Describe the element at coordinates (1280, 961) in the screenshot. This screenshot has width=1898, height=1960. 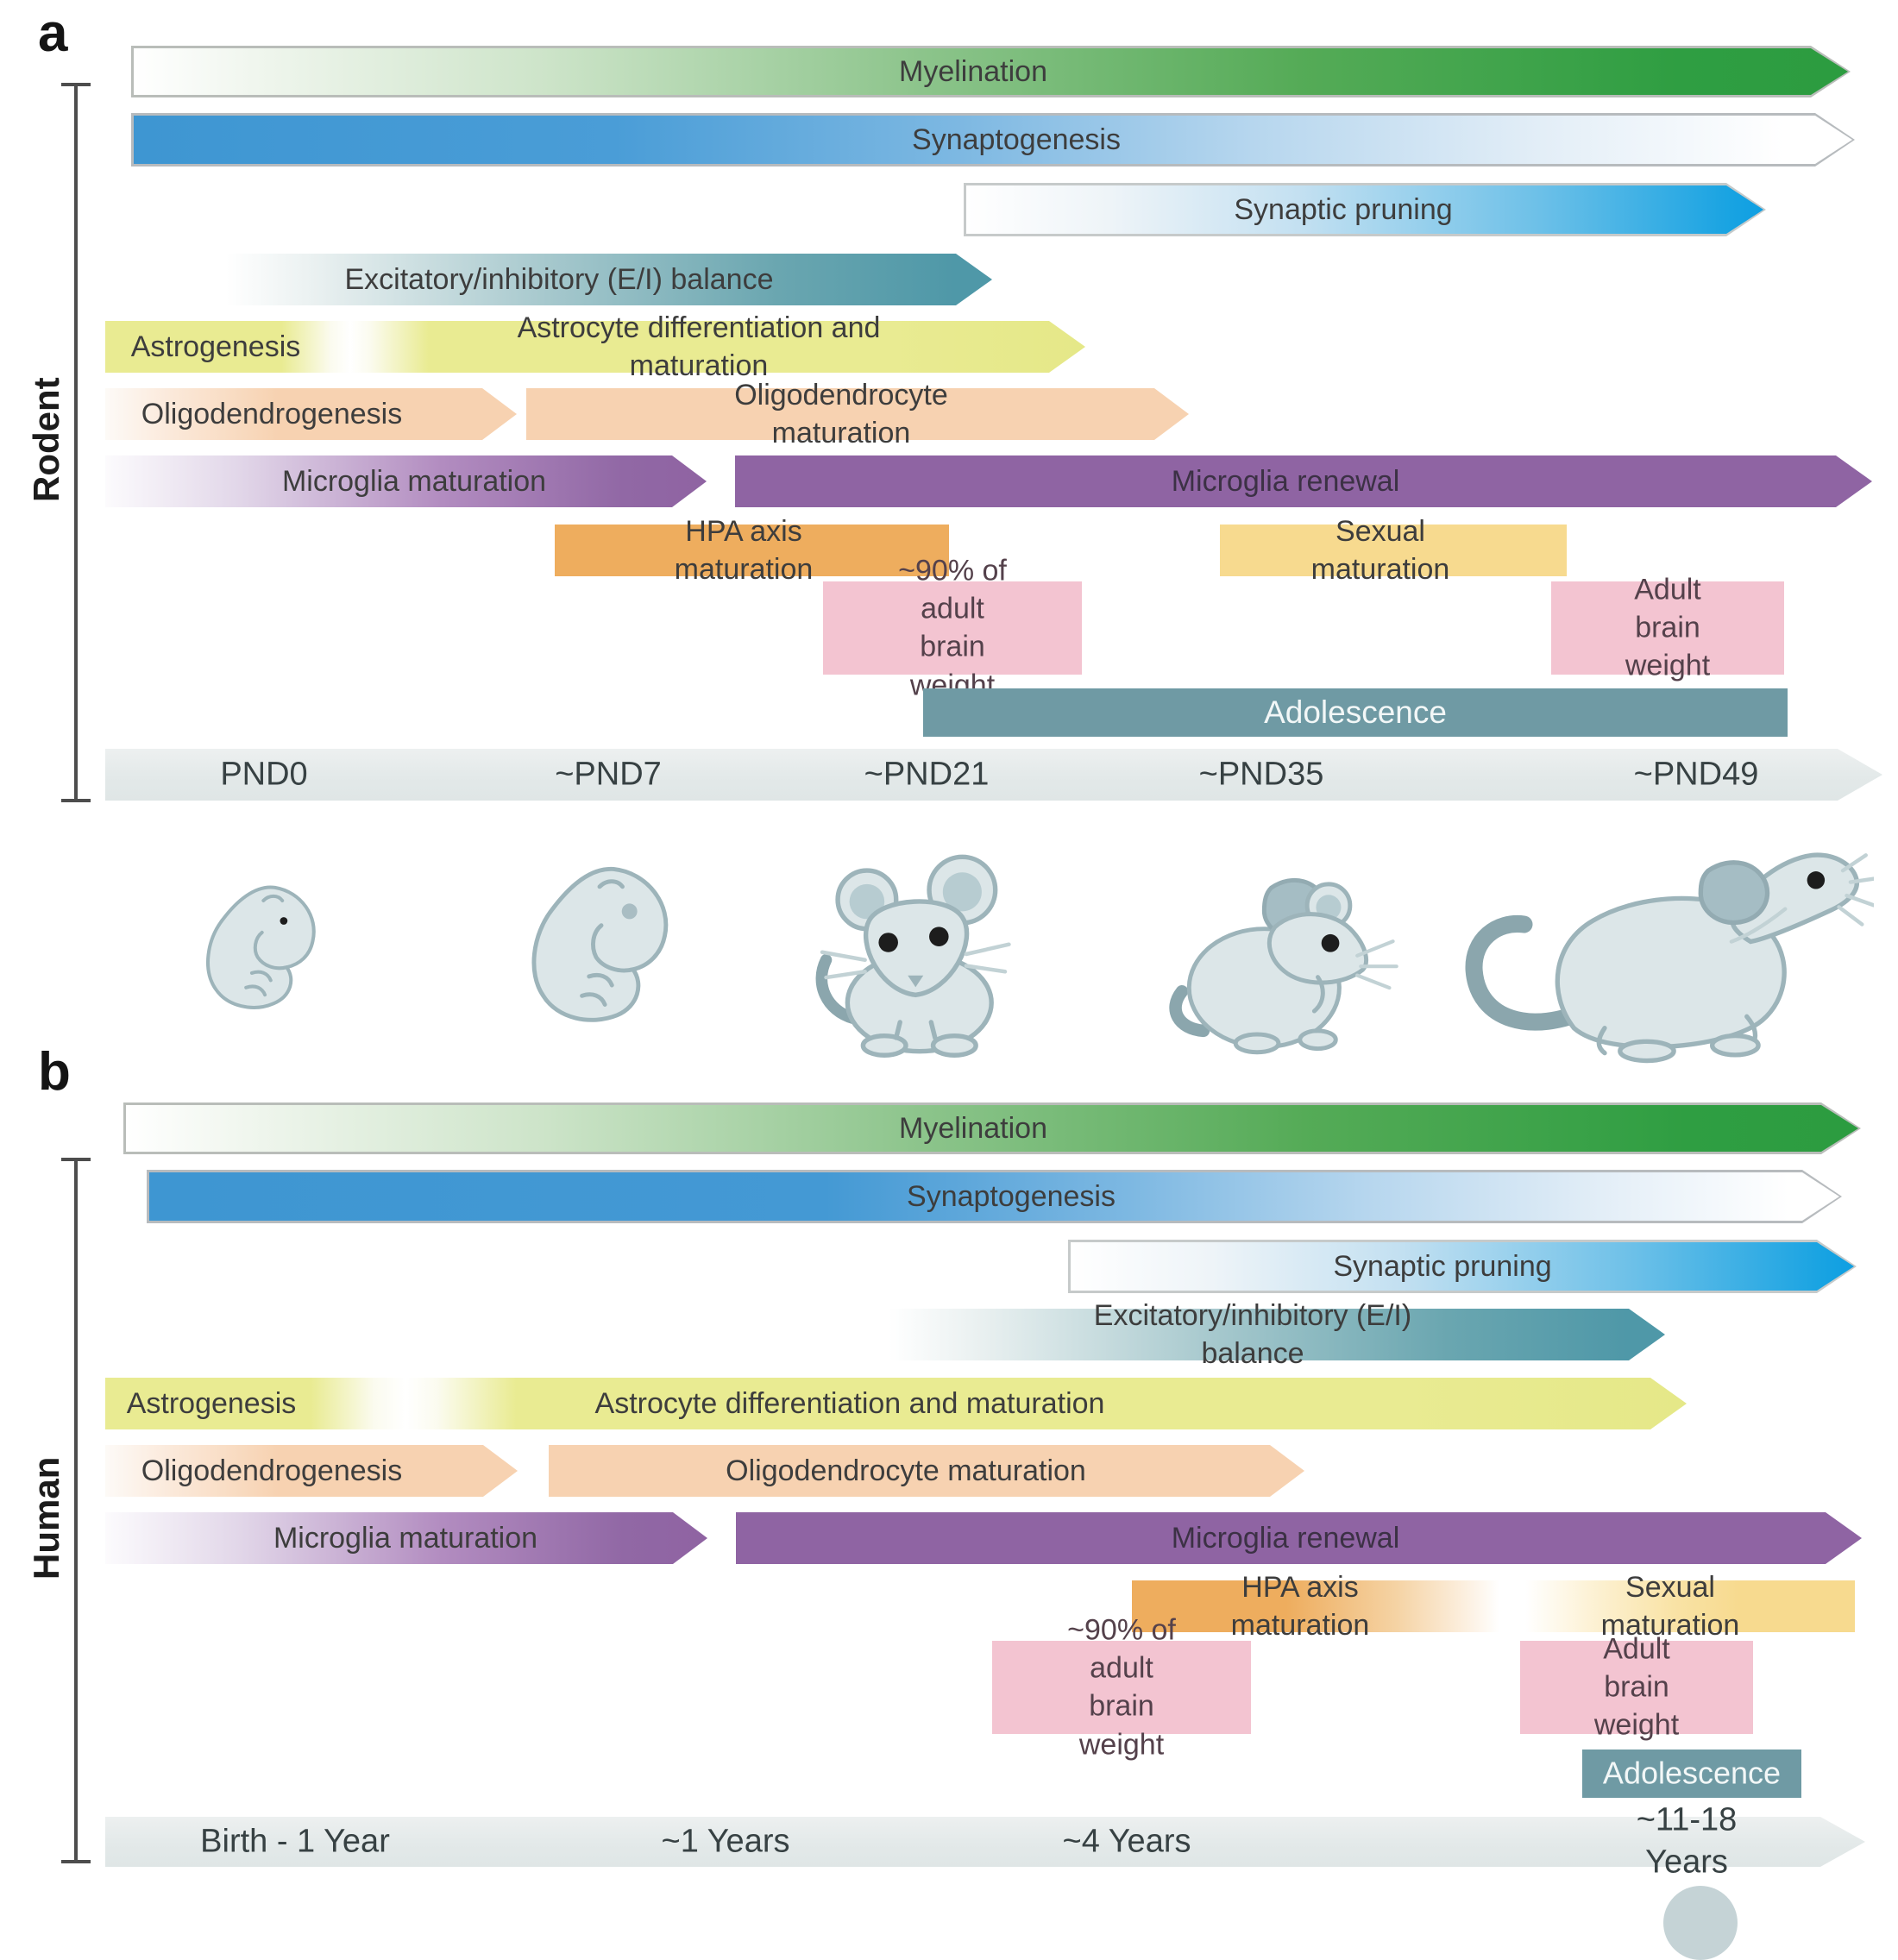
I see `adolescent-mouse-illustration` at that location.